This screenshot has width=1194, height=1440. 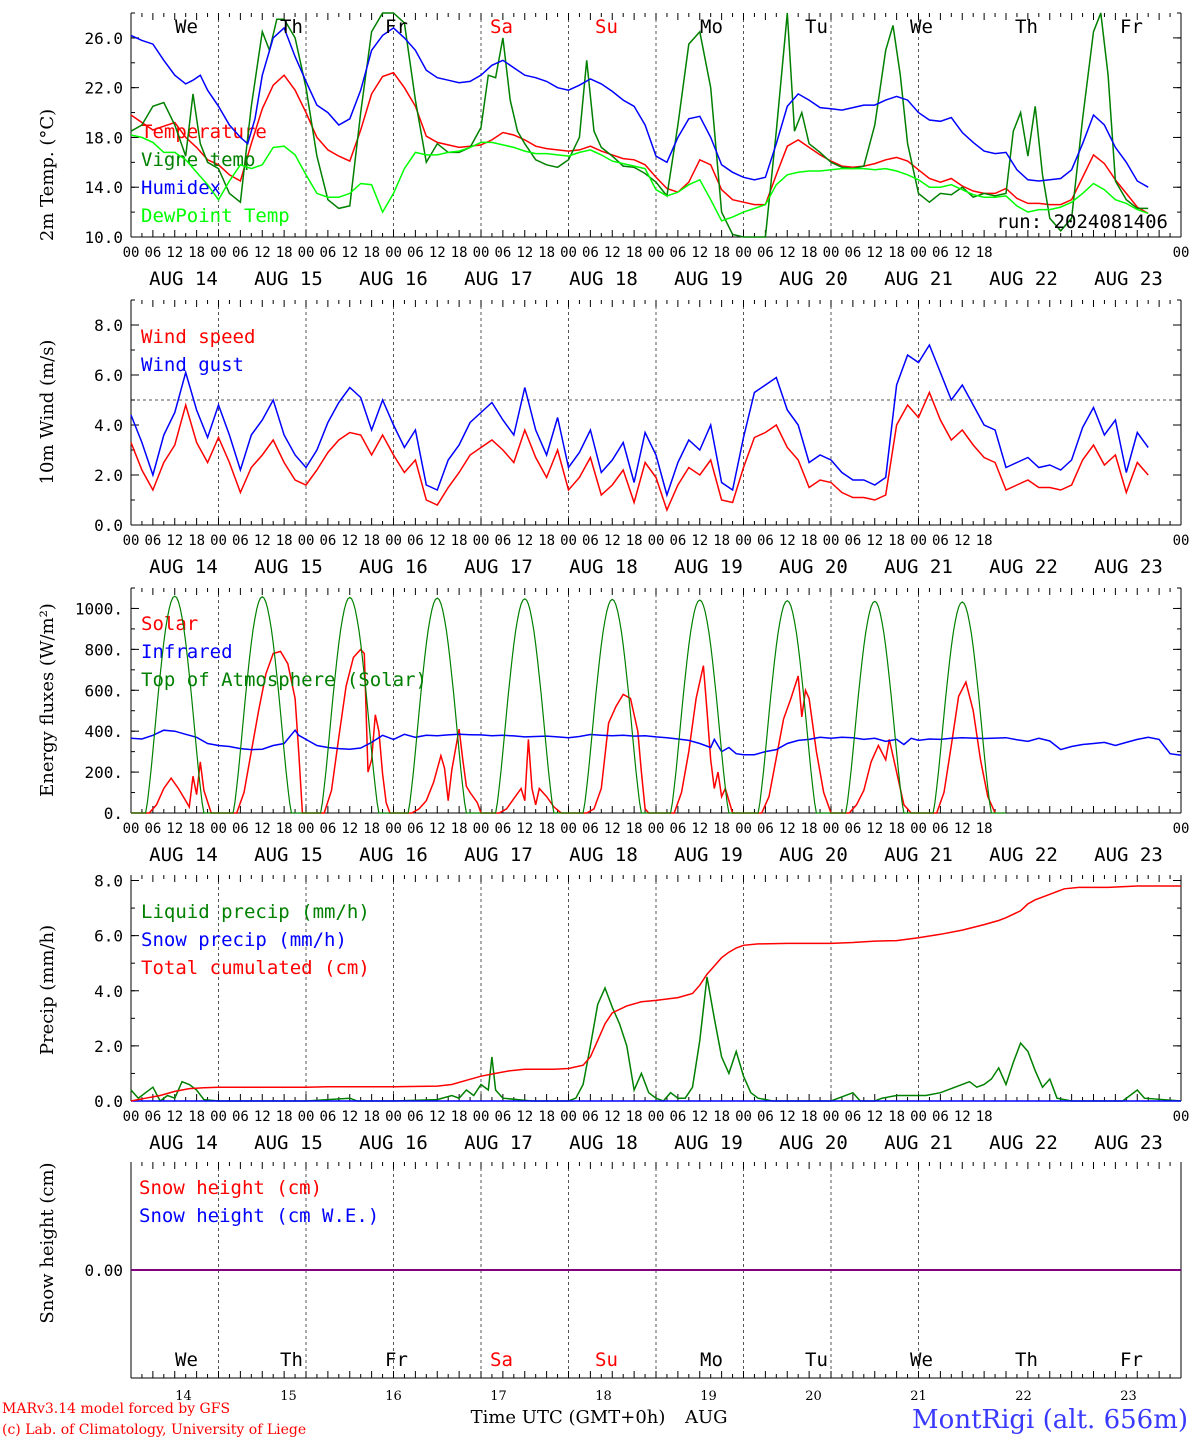 I want to click on station-title: MontRigi (alt. 656m), so click(x=1050, y=1420).